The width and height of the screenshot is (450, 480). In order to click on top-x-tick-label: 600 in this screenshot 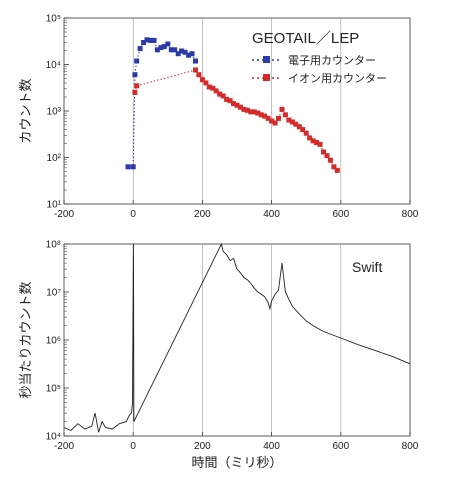, I will do `click(340, 214)`.